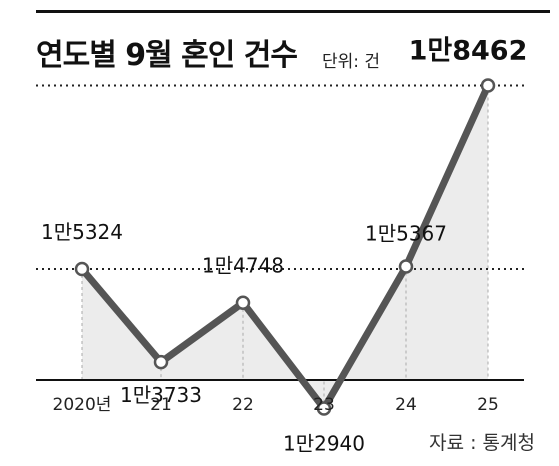 The image size is (559, 466). I want to click on x-tick-label-1: 21, so click(161, 405).